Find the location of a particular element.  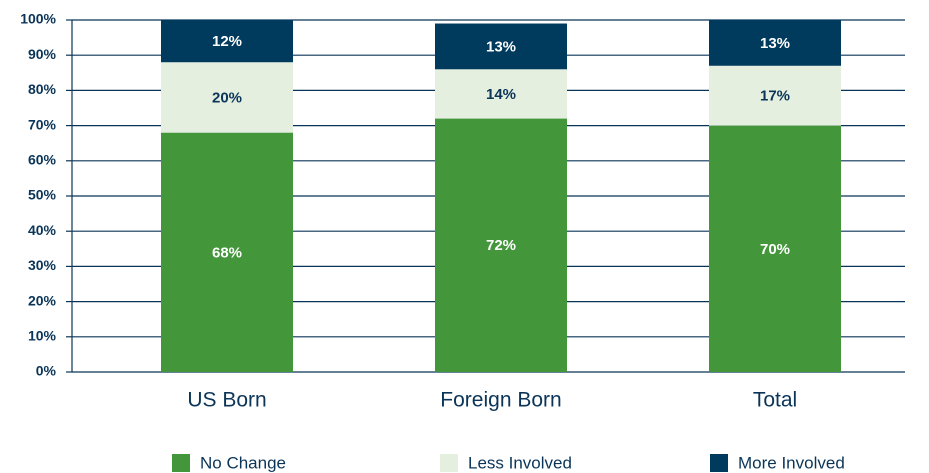

data-label: 20% is located at coordinates (227, 97).